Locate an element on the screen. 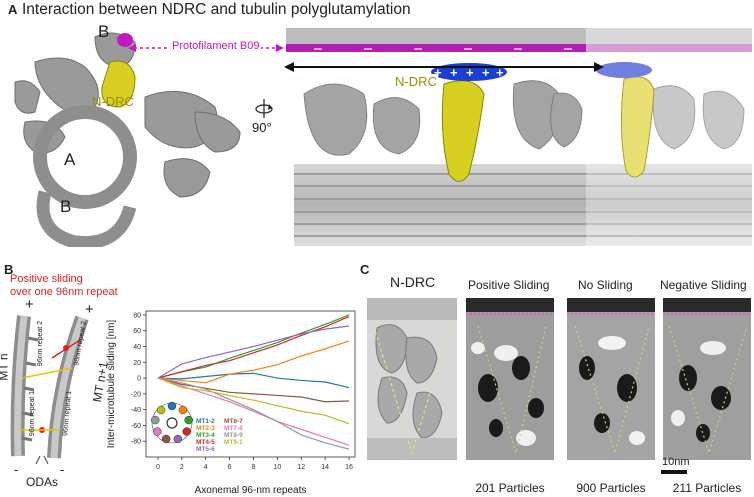 The width and height of the screenshot is (754, 497). x-tick-label: 6 is located at coordinates (230, 467).